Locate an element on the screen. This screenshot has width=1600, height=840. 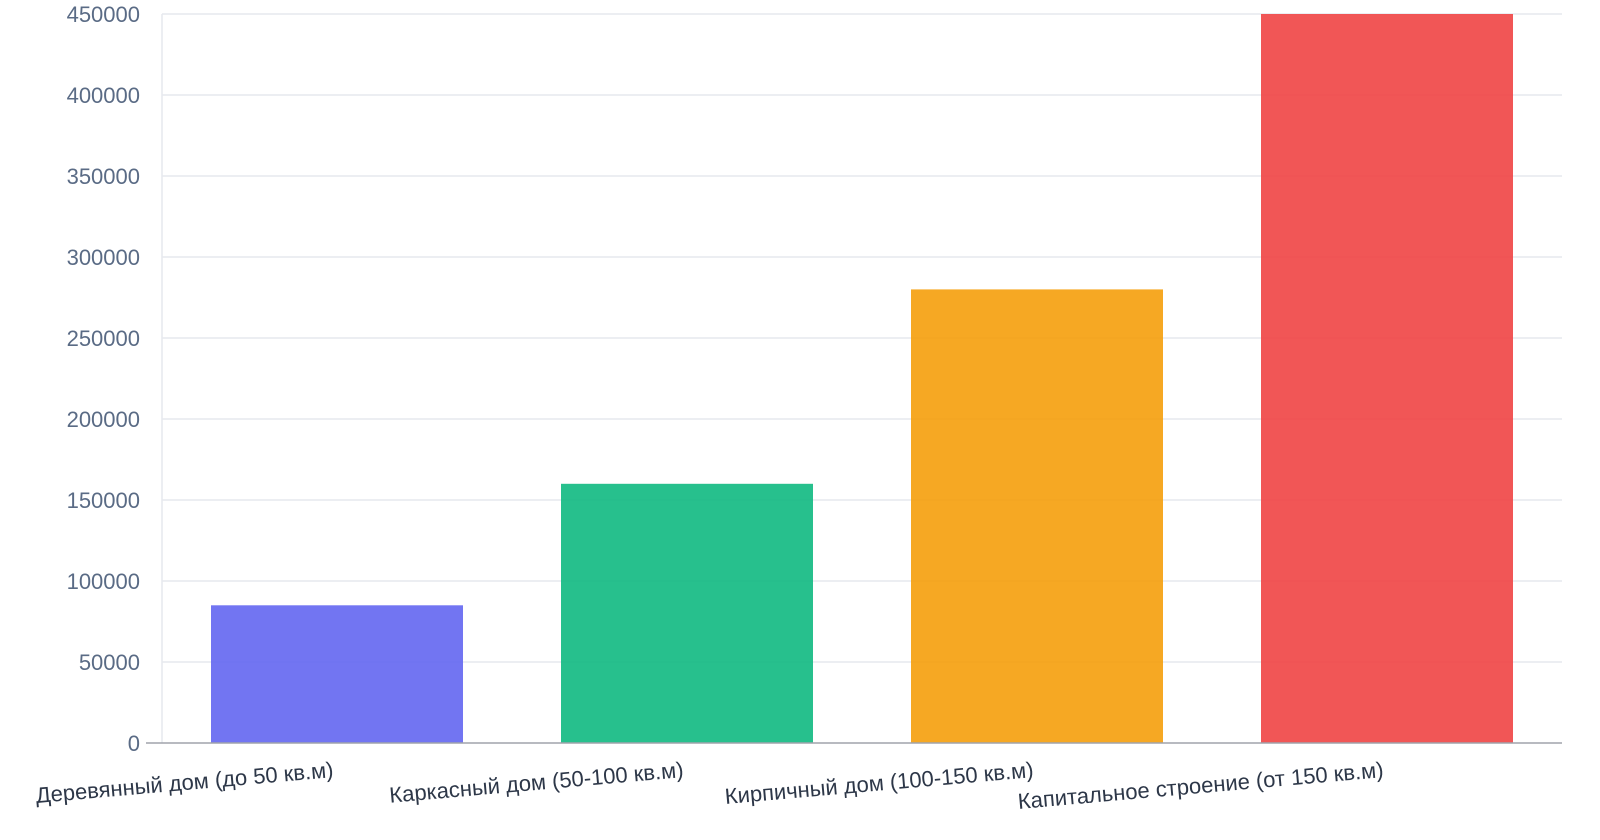
y-tick-label: 200000 is located at coordinates (103, 419).